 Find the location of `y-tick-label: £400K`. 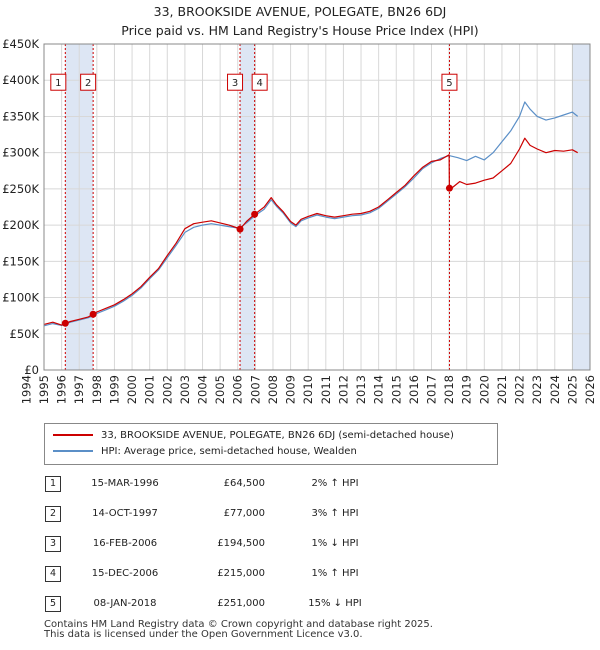

y-tick-label: £400K is located at coordinates (20, 80).